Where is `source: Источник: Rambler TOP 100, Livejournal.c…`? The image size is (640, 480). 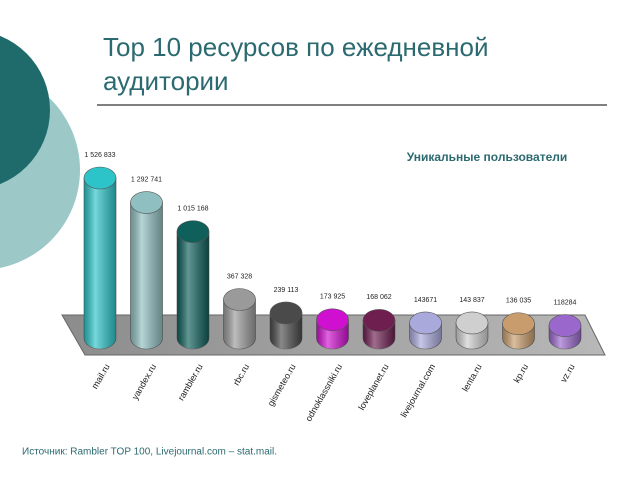 source: Источник: Rambler TOP 100, Livejournal.c… is located at coordinates (149, 452).